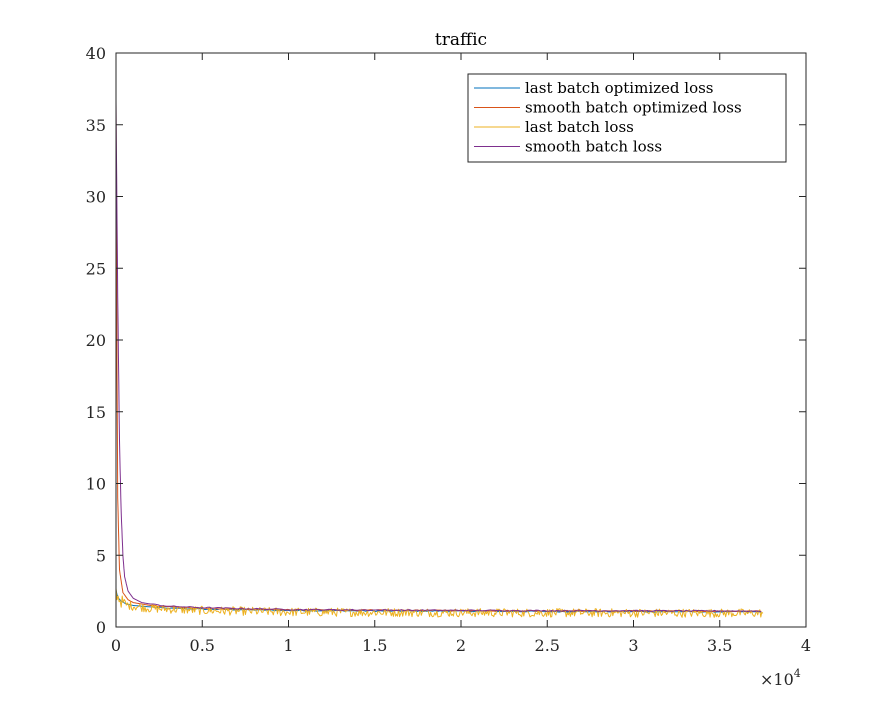 The width and height of the screenshot is (891, 703). What do you see at coordinates (461, 40) in the screenshot?
I see `chart-title: traffic` at bounding box center [461, 40].